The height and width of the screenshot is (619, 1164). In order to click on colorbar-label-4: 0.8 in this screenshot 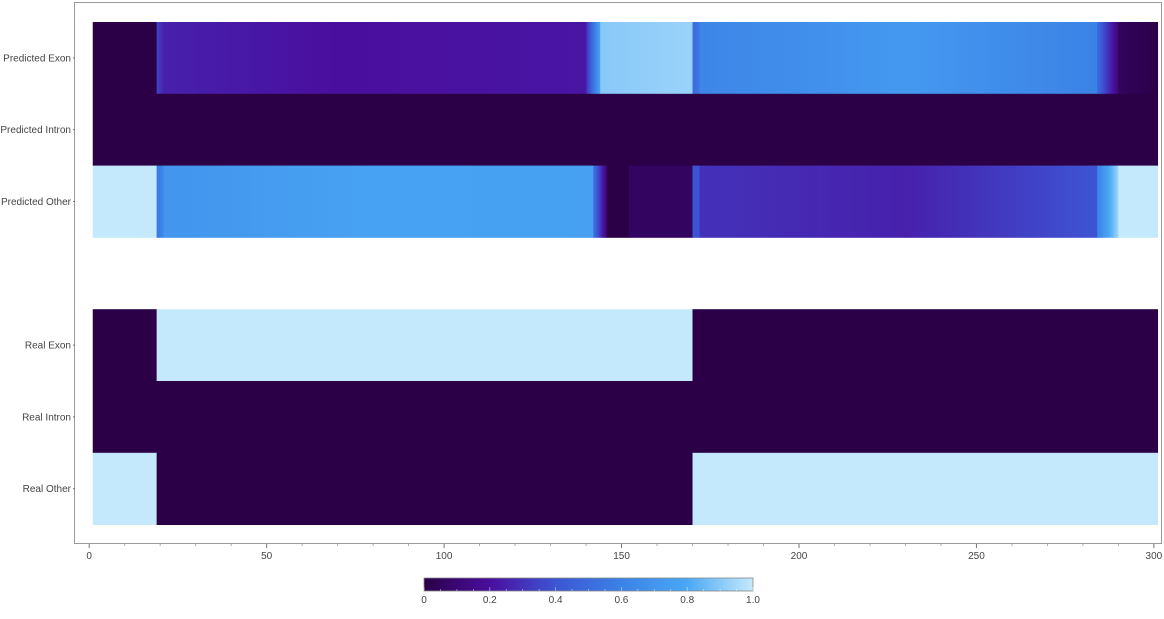, I will do `click(687, 600)`.